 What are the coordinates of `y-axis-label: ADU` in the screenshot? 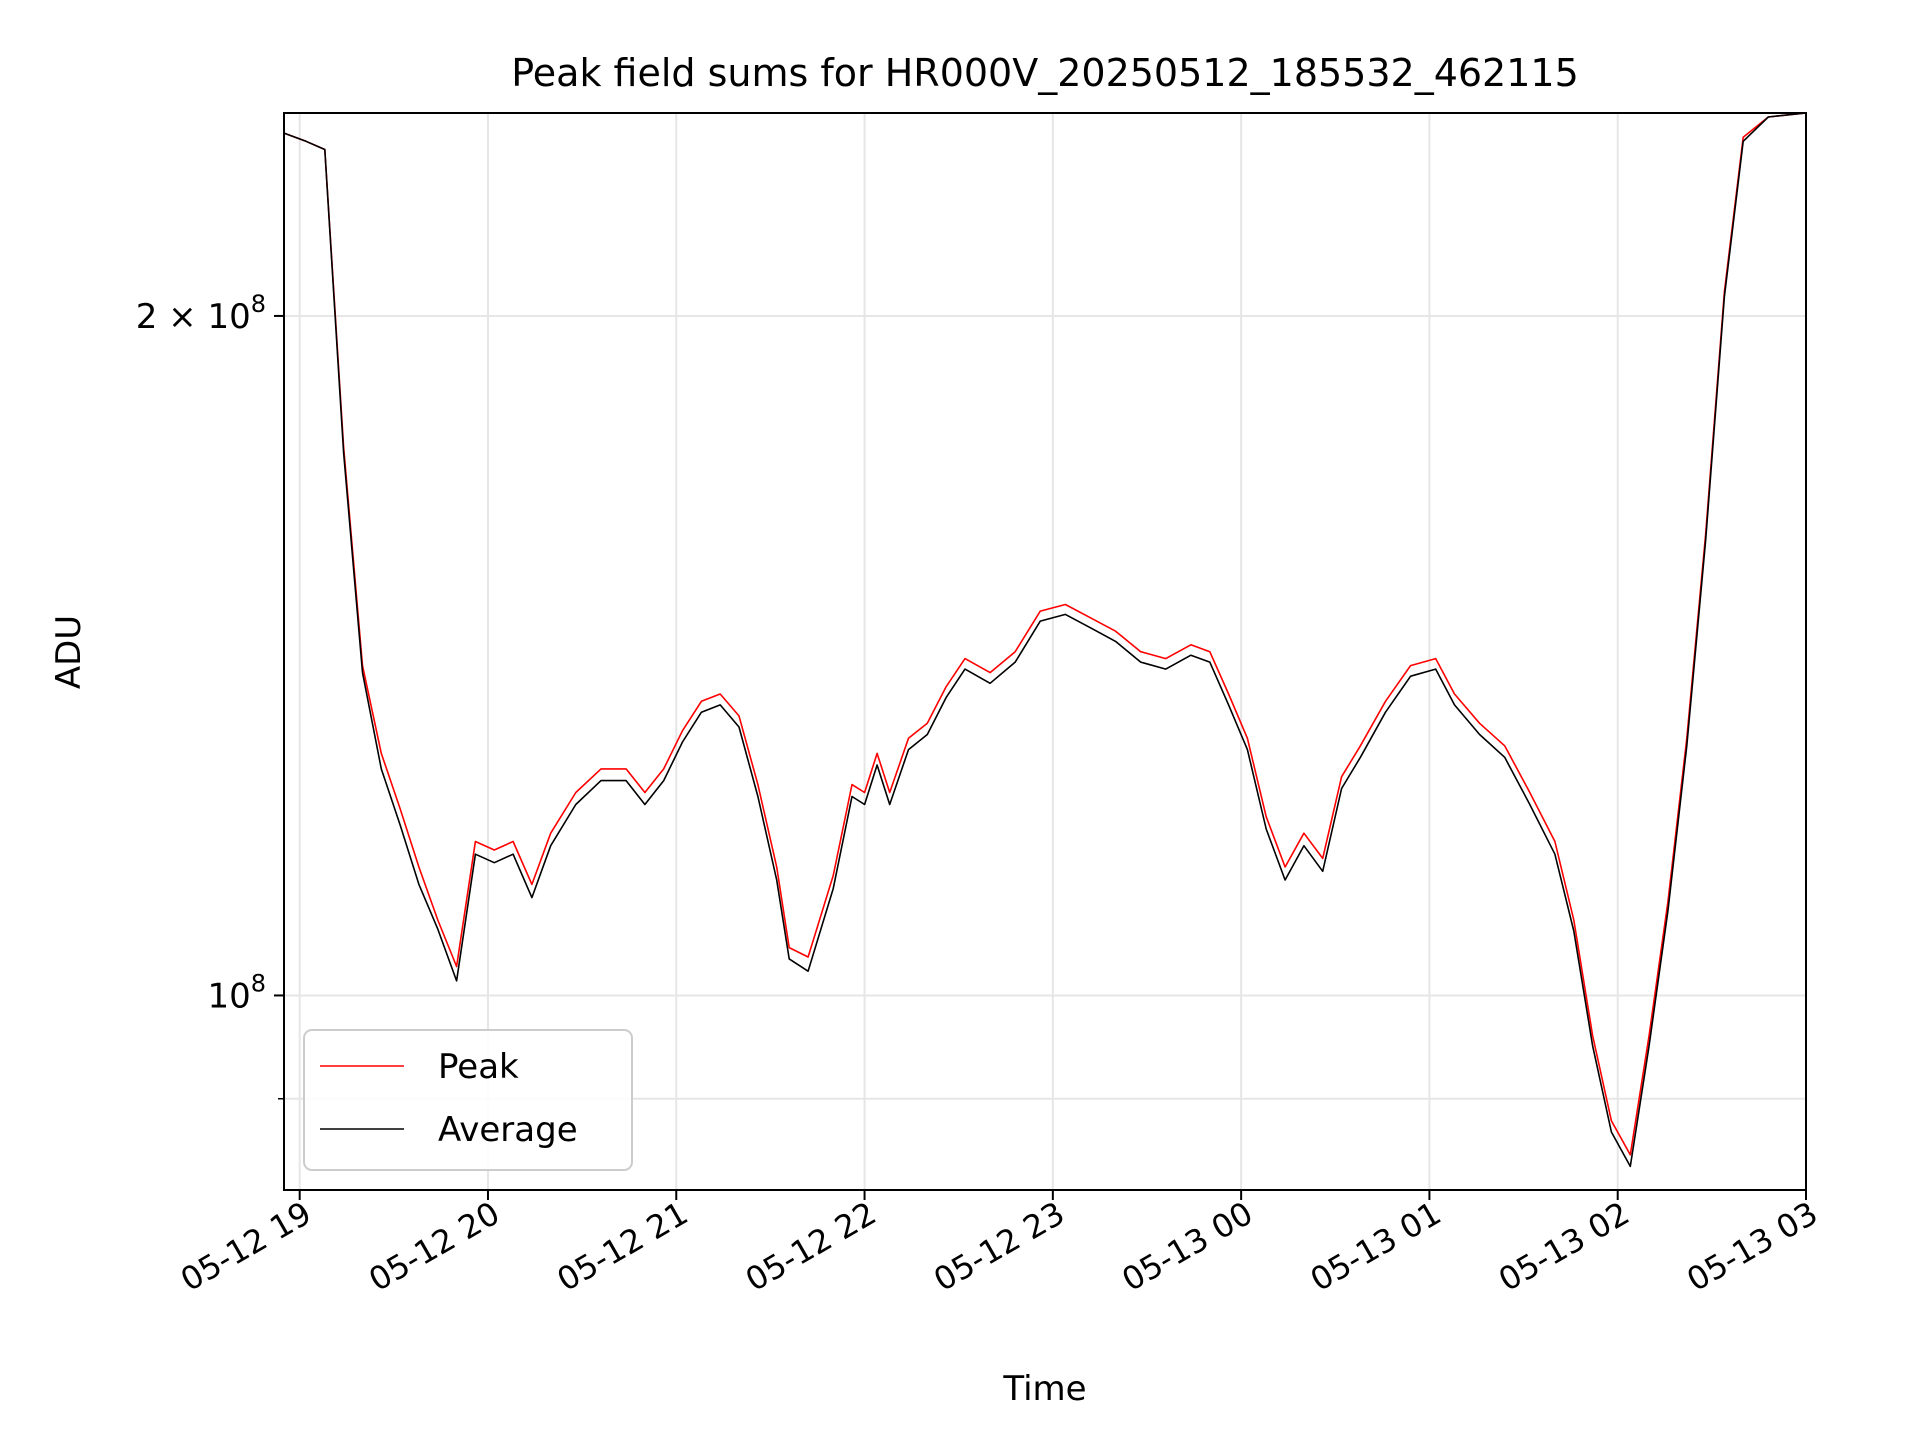 It's located at (69, 652).